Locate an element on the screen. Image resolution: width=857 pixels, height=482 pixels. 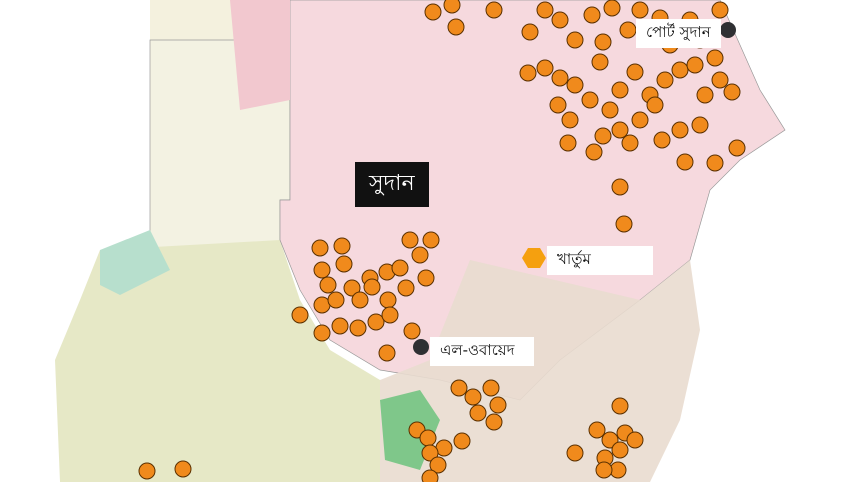
khartoum-marker is located at coordinates (534, 258).